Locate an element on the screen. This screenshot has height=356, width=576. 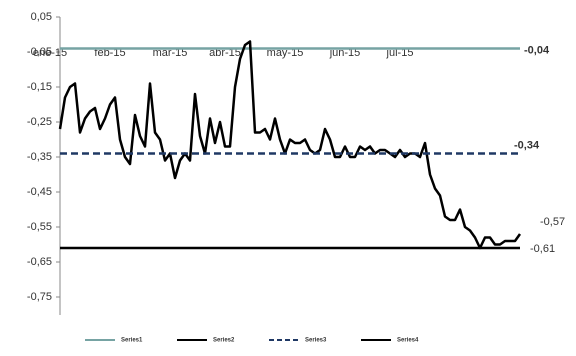
x-tick-label: may-15 is located at coordinates (285, 53).